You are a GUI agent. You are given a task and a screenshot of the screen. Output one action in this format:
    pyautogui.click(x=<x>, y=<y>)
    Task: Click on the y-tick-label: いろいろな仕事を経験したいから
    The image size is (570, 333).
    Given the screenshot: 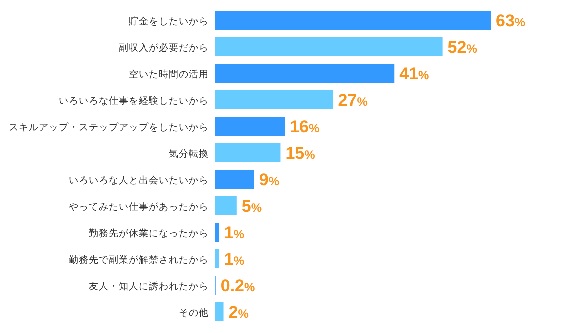 What is the action you would take?
    pyautogui.click(x=134, y=101)
    